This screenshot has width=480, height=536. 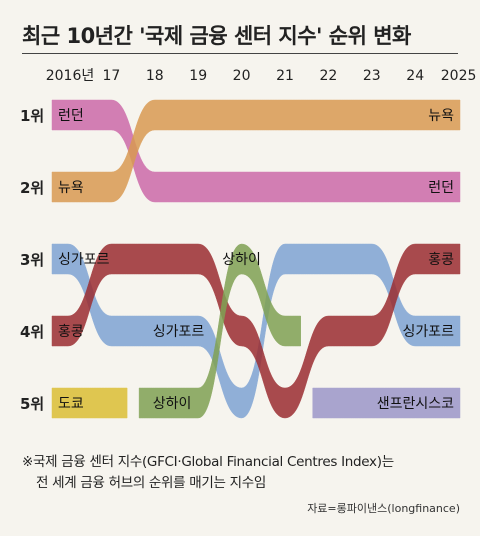 What do you see at coordinates (242, 76) in the screenshot?
I see `x-tick-label: 20` at bounding box center [242, 76].